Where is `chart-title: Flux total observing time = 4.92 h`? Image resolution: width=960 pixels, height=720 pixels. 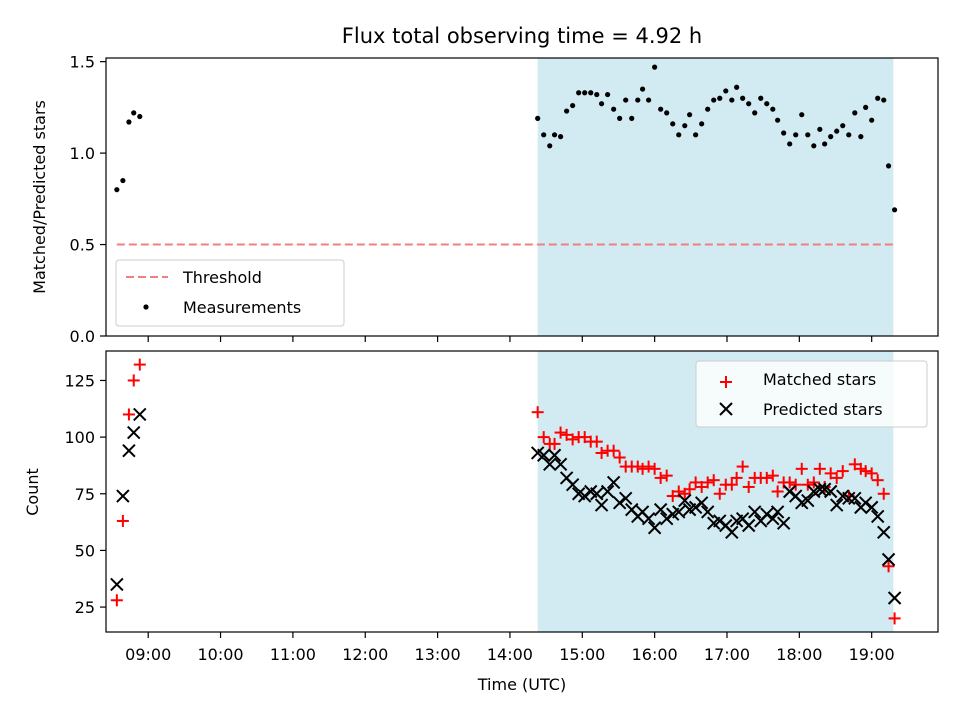 chart-title: Flux total observing time = 4.92 h is located at coordinates (522, 36).